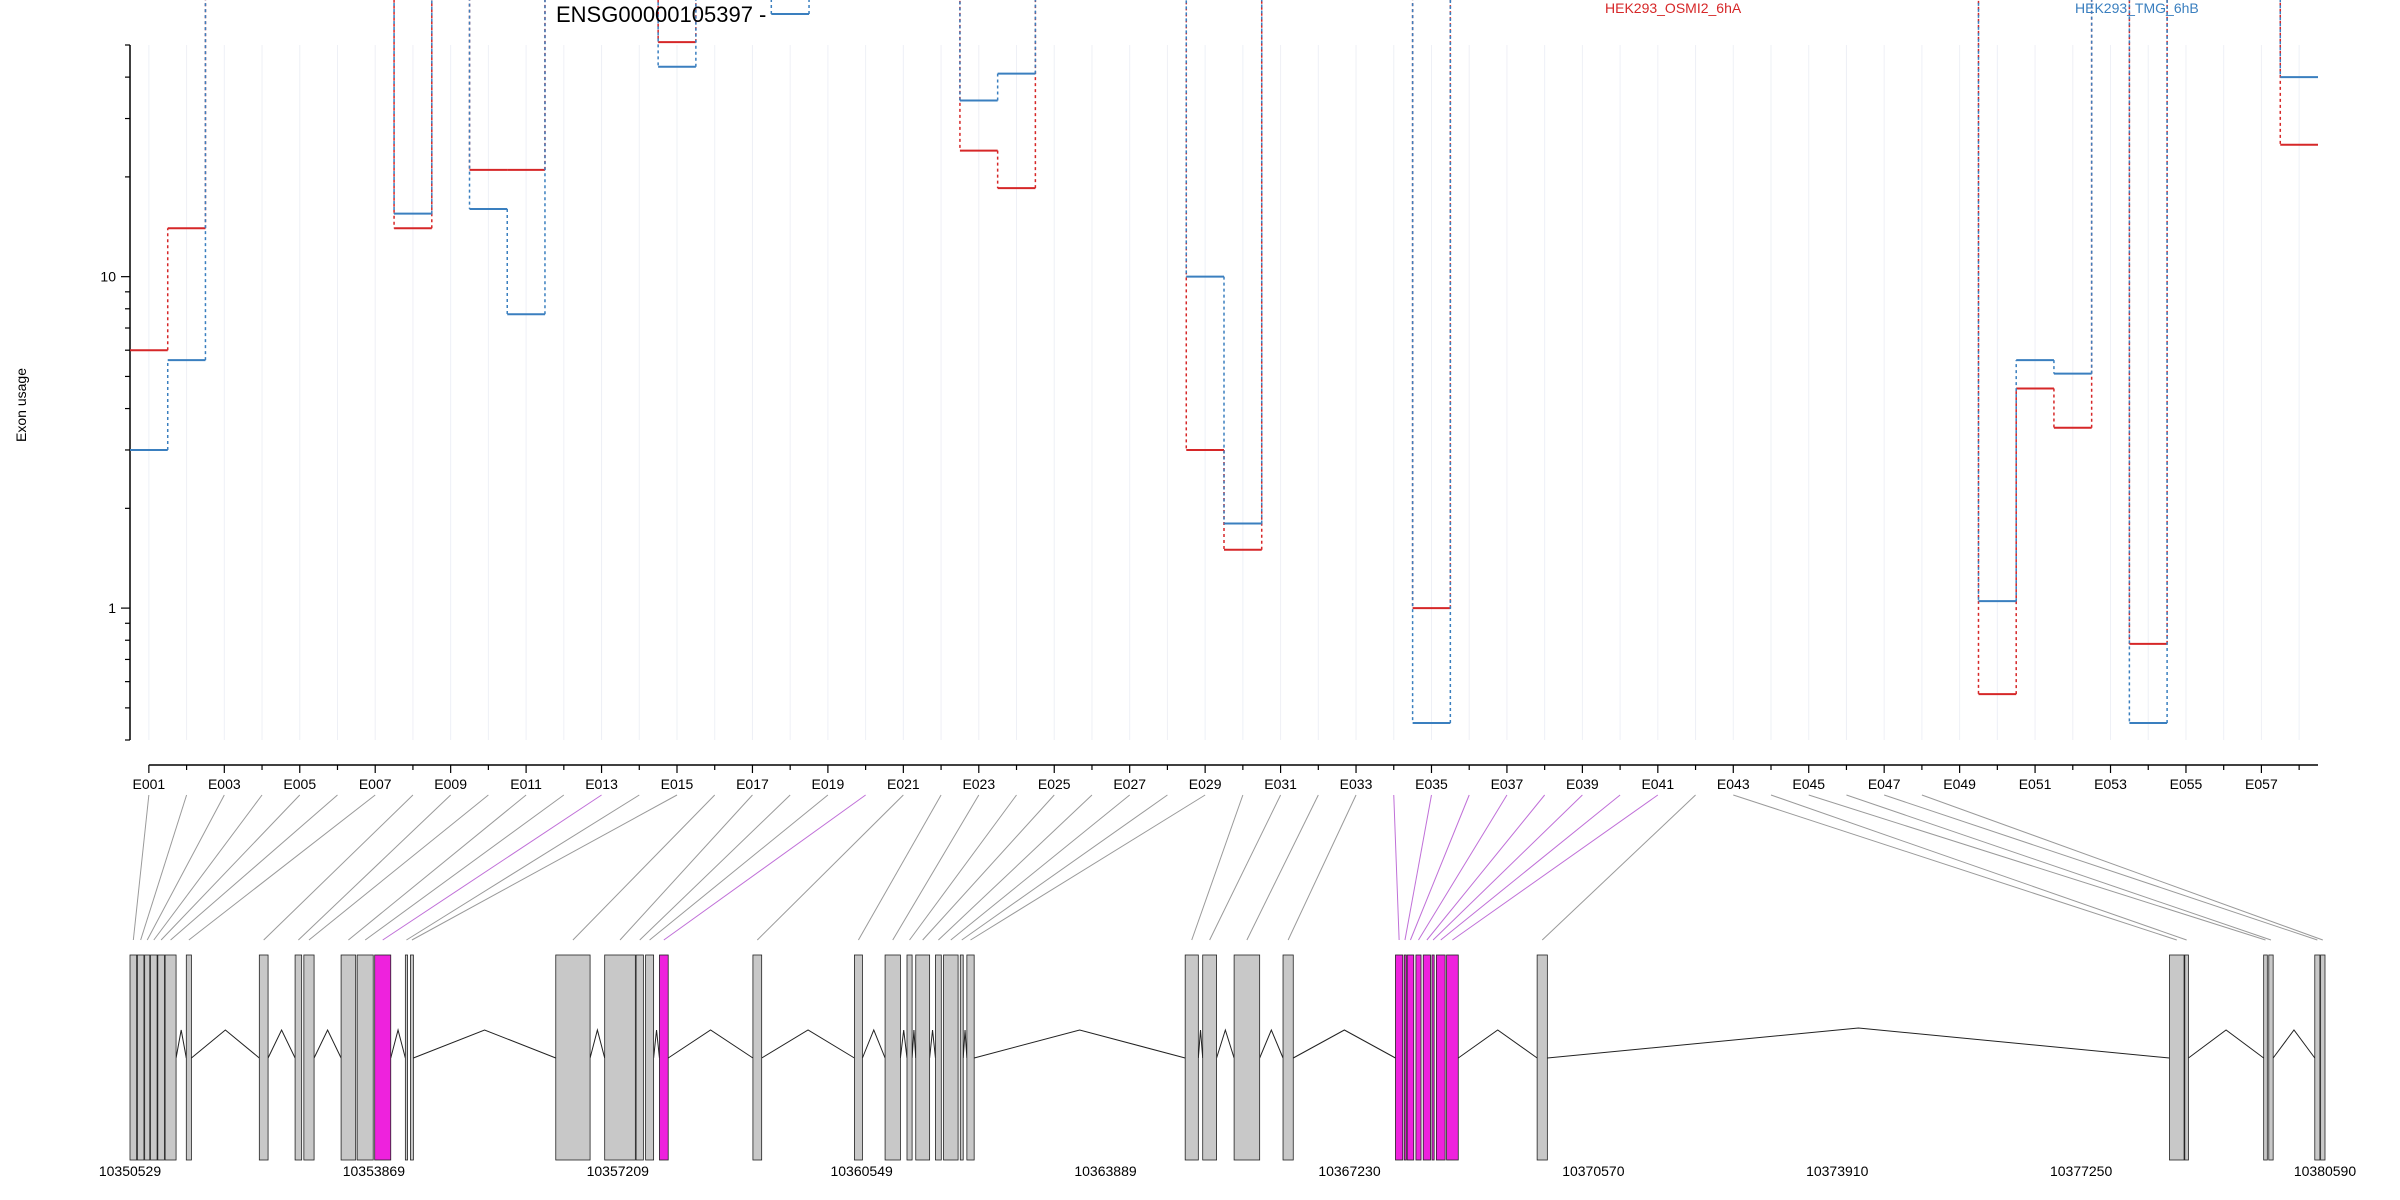 This screenshot has width=2400, height=1200. I want to click on x-tick-label: E019, so click(828, 784).